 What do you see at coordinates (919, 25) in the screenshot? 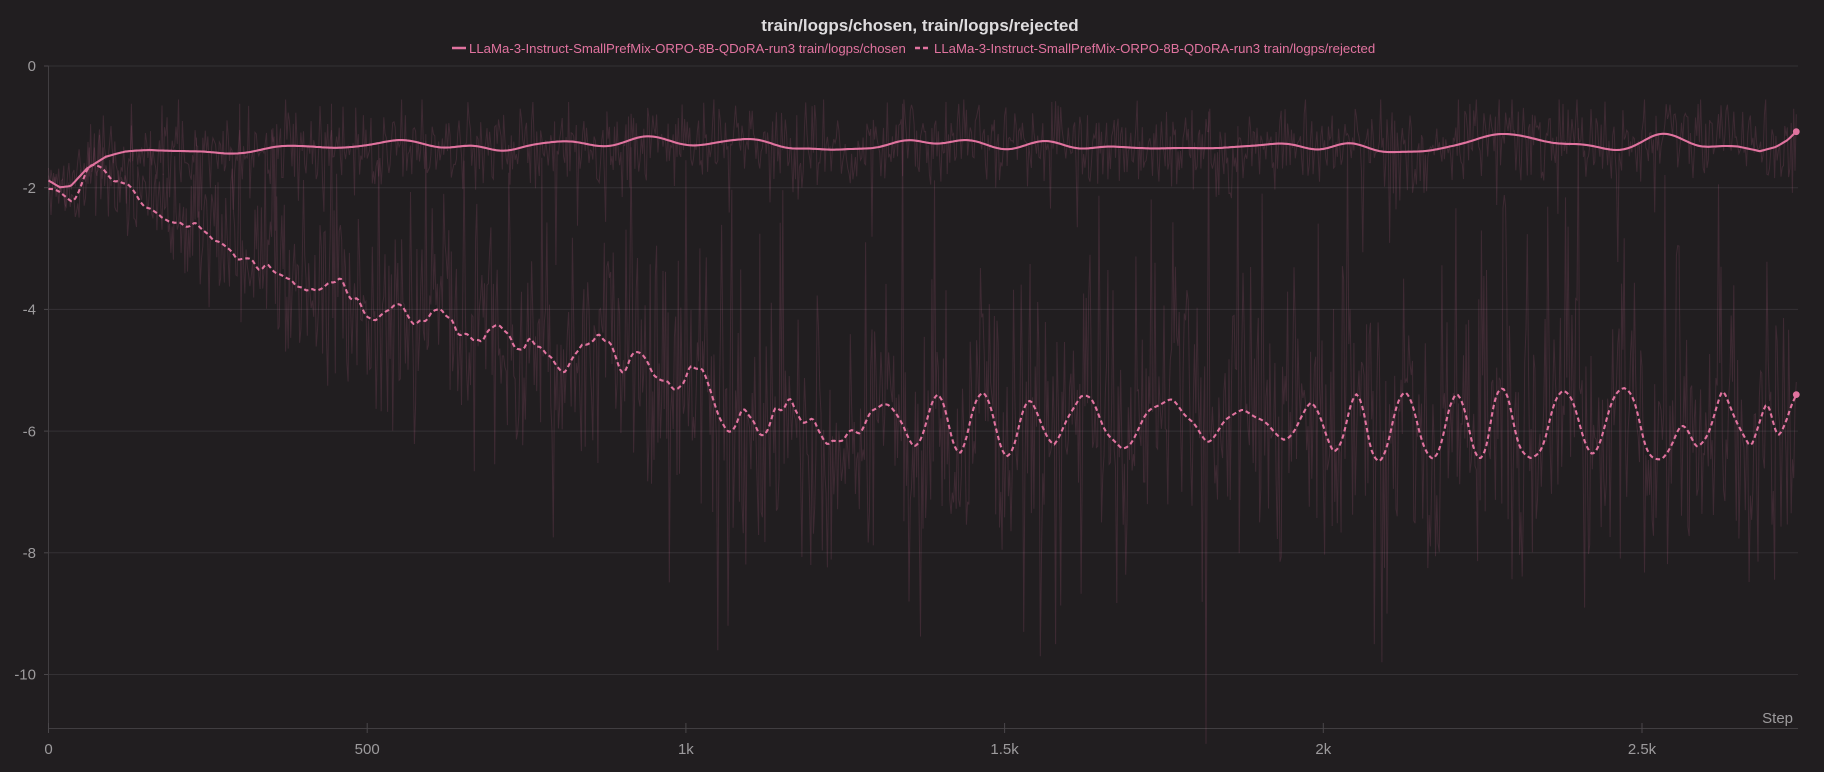
I see `svg-text:train/logps/chosen, train/logp: train/logps/chosen, train/logps/rejected` at bounding box center [919, 25].